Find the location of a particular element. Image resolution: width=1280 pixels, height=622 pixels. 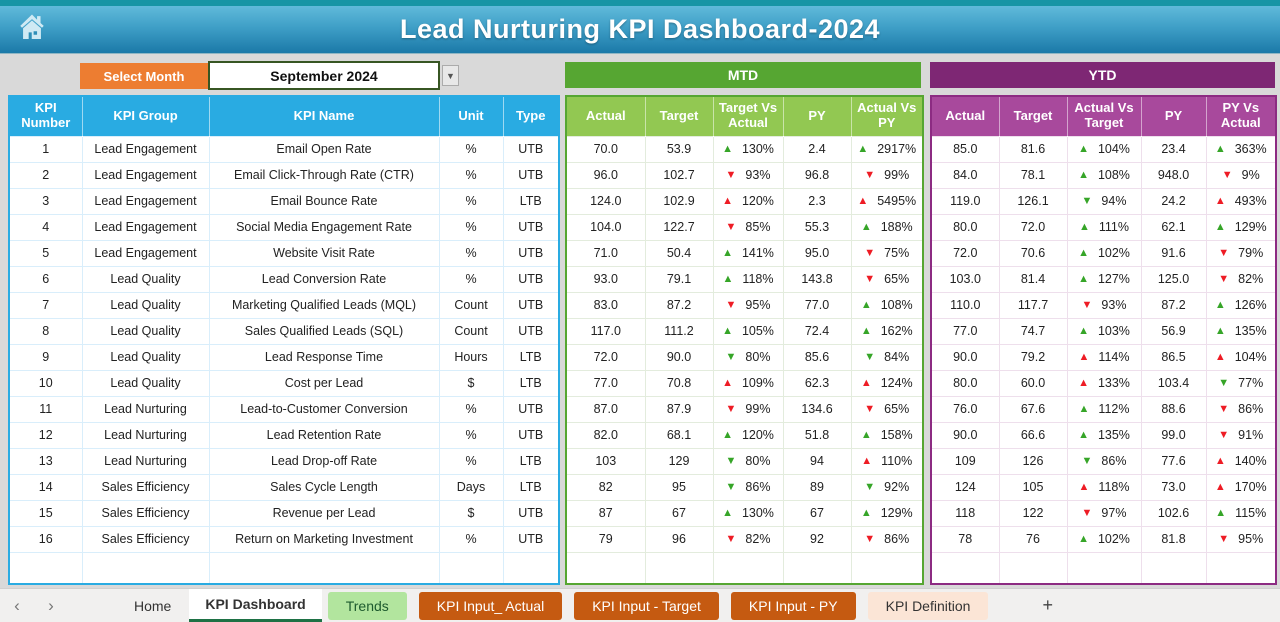

kpi-info-row: 1 Lead Engagement Email Open Rate% UTB is located at coordinates (284, 148).